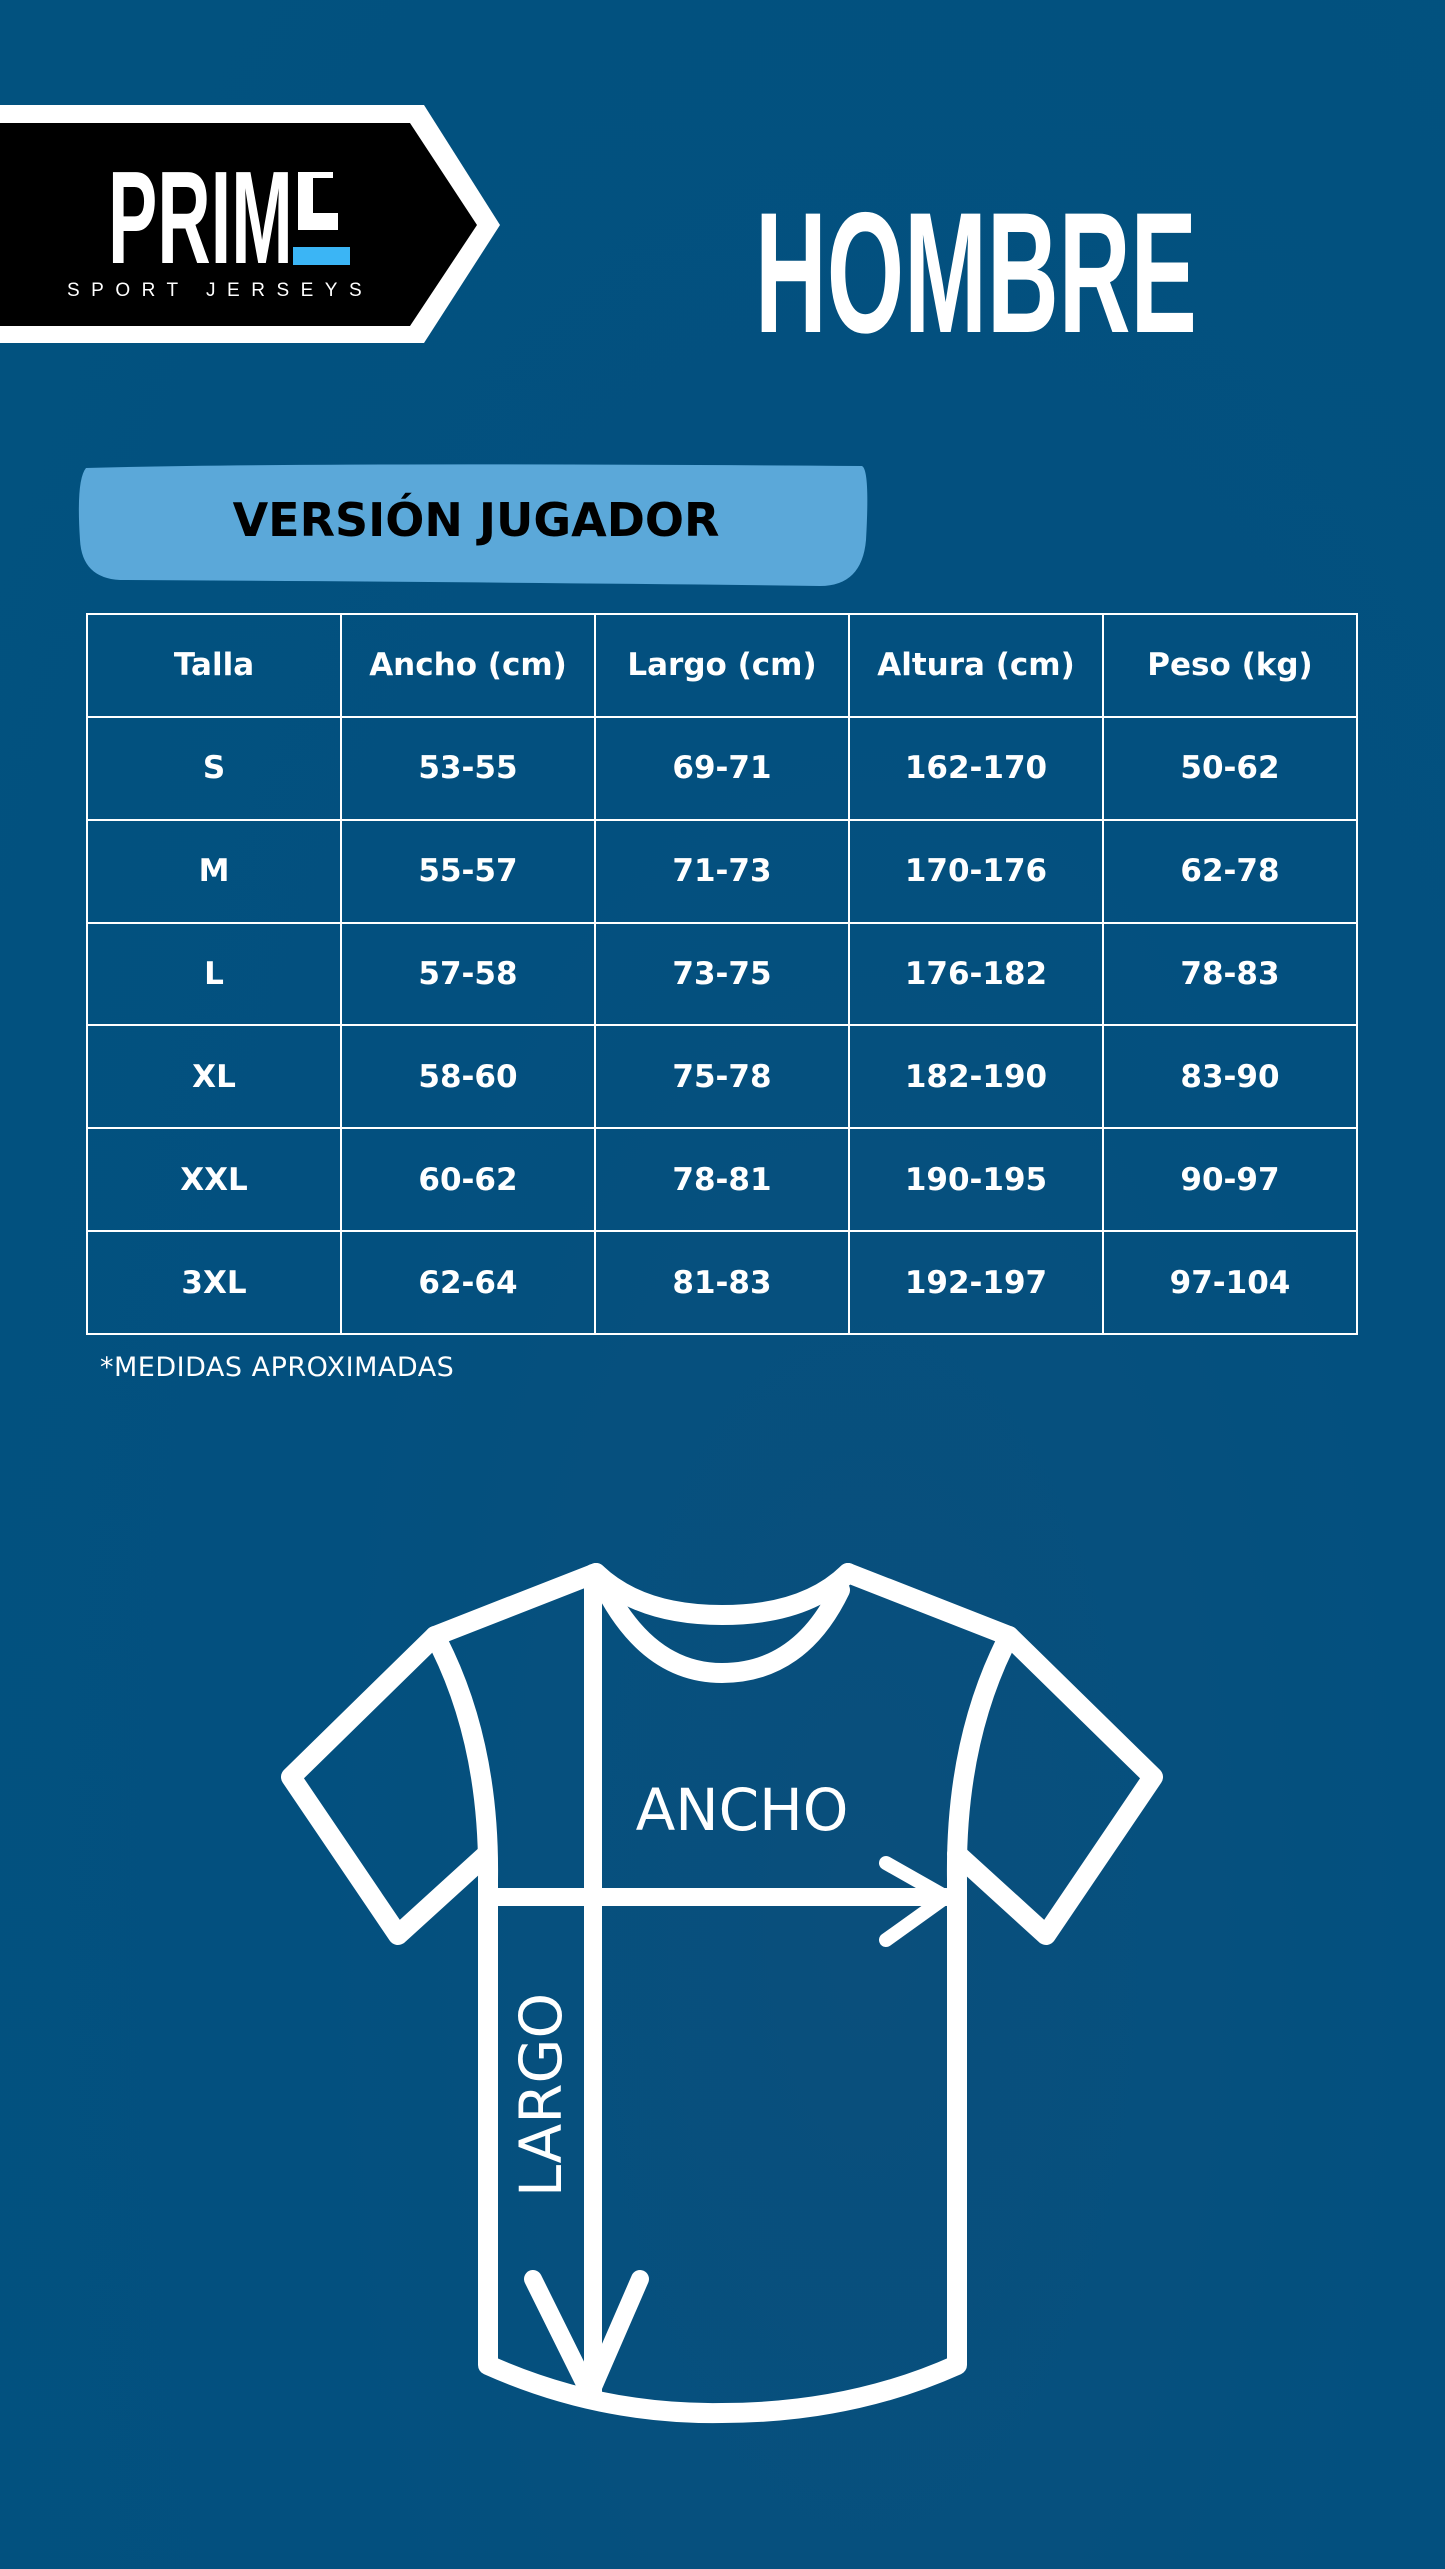 This screenshot has width=1445, height=2569. What do you see at coordinates (742, 1810) in the screenshot?
I see `width-label: ANCHO` at bounding box center [742, 1810].